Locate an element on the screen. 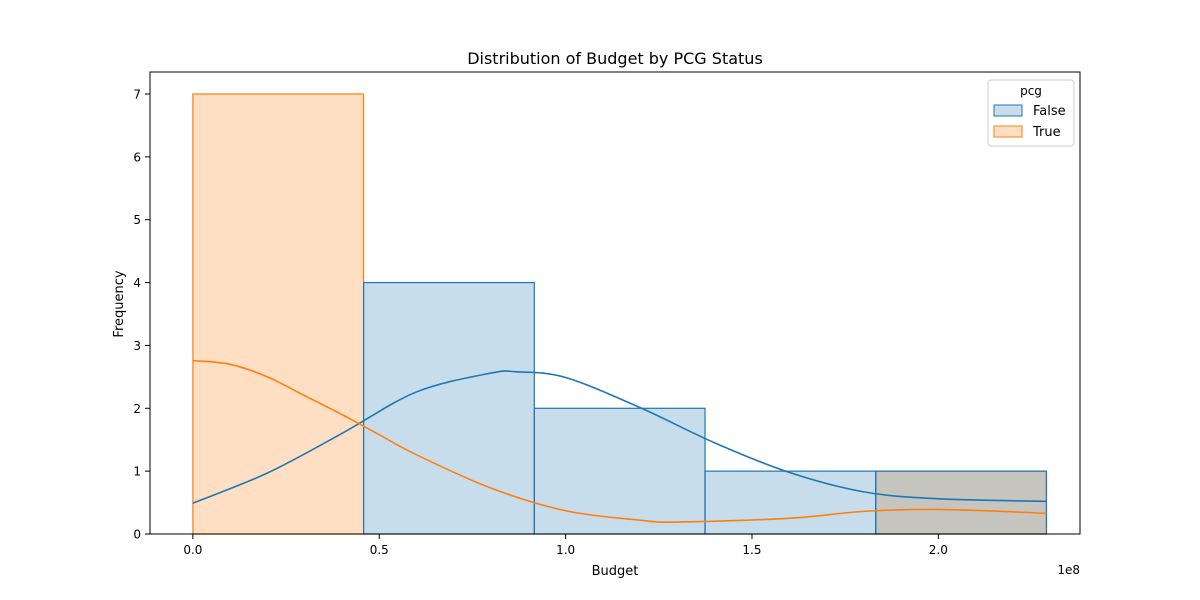 The image size is (1200, 600). legend-title: pcg is located at coordinates (1031, 91).